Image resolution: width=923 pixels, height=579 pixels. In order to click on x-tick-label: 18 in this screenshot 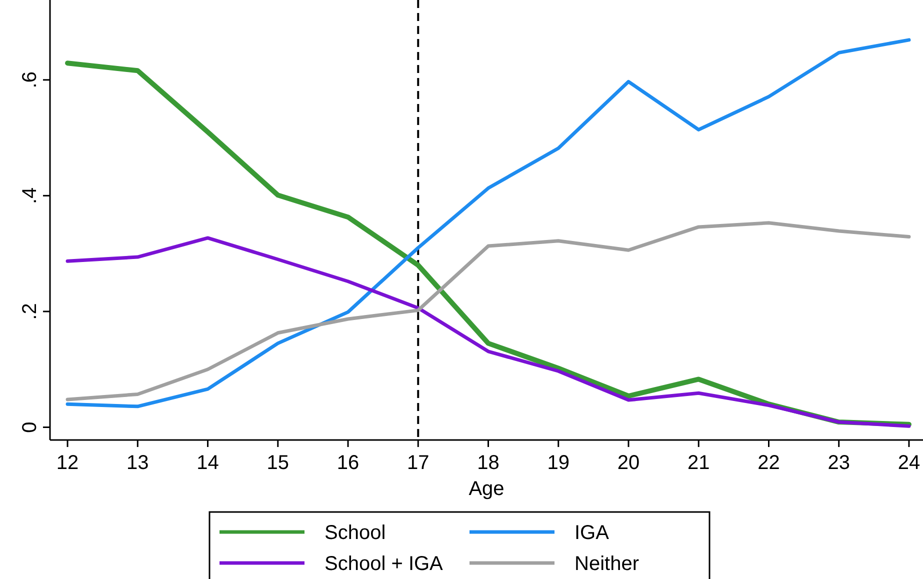, I will do `click(488, 463)`.